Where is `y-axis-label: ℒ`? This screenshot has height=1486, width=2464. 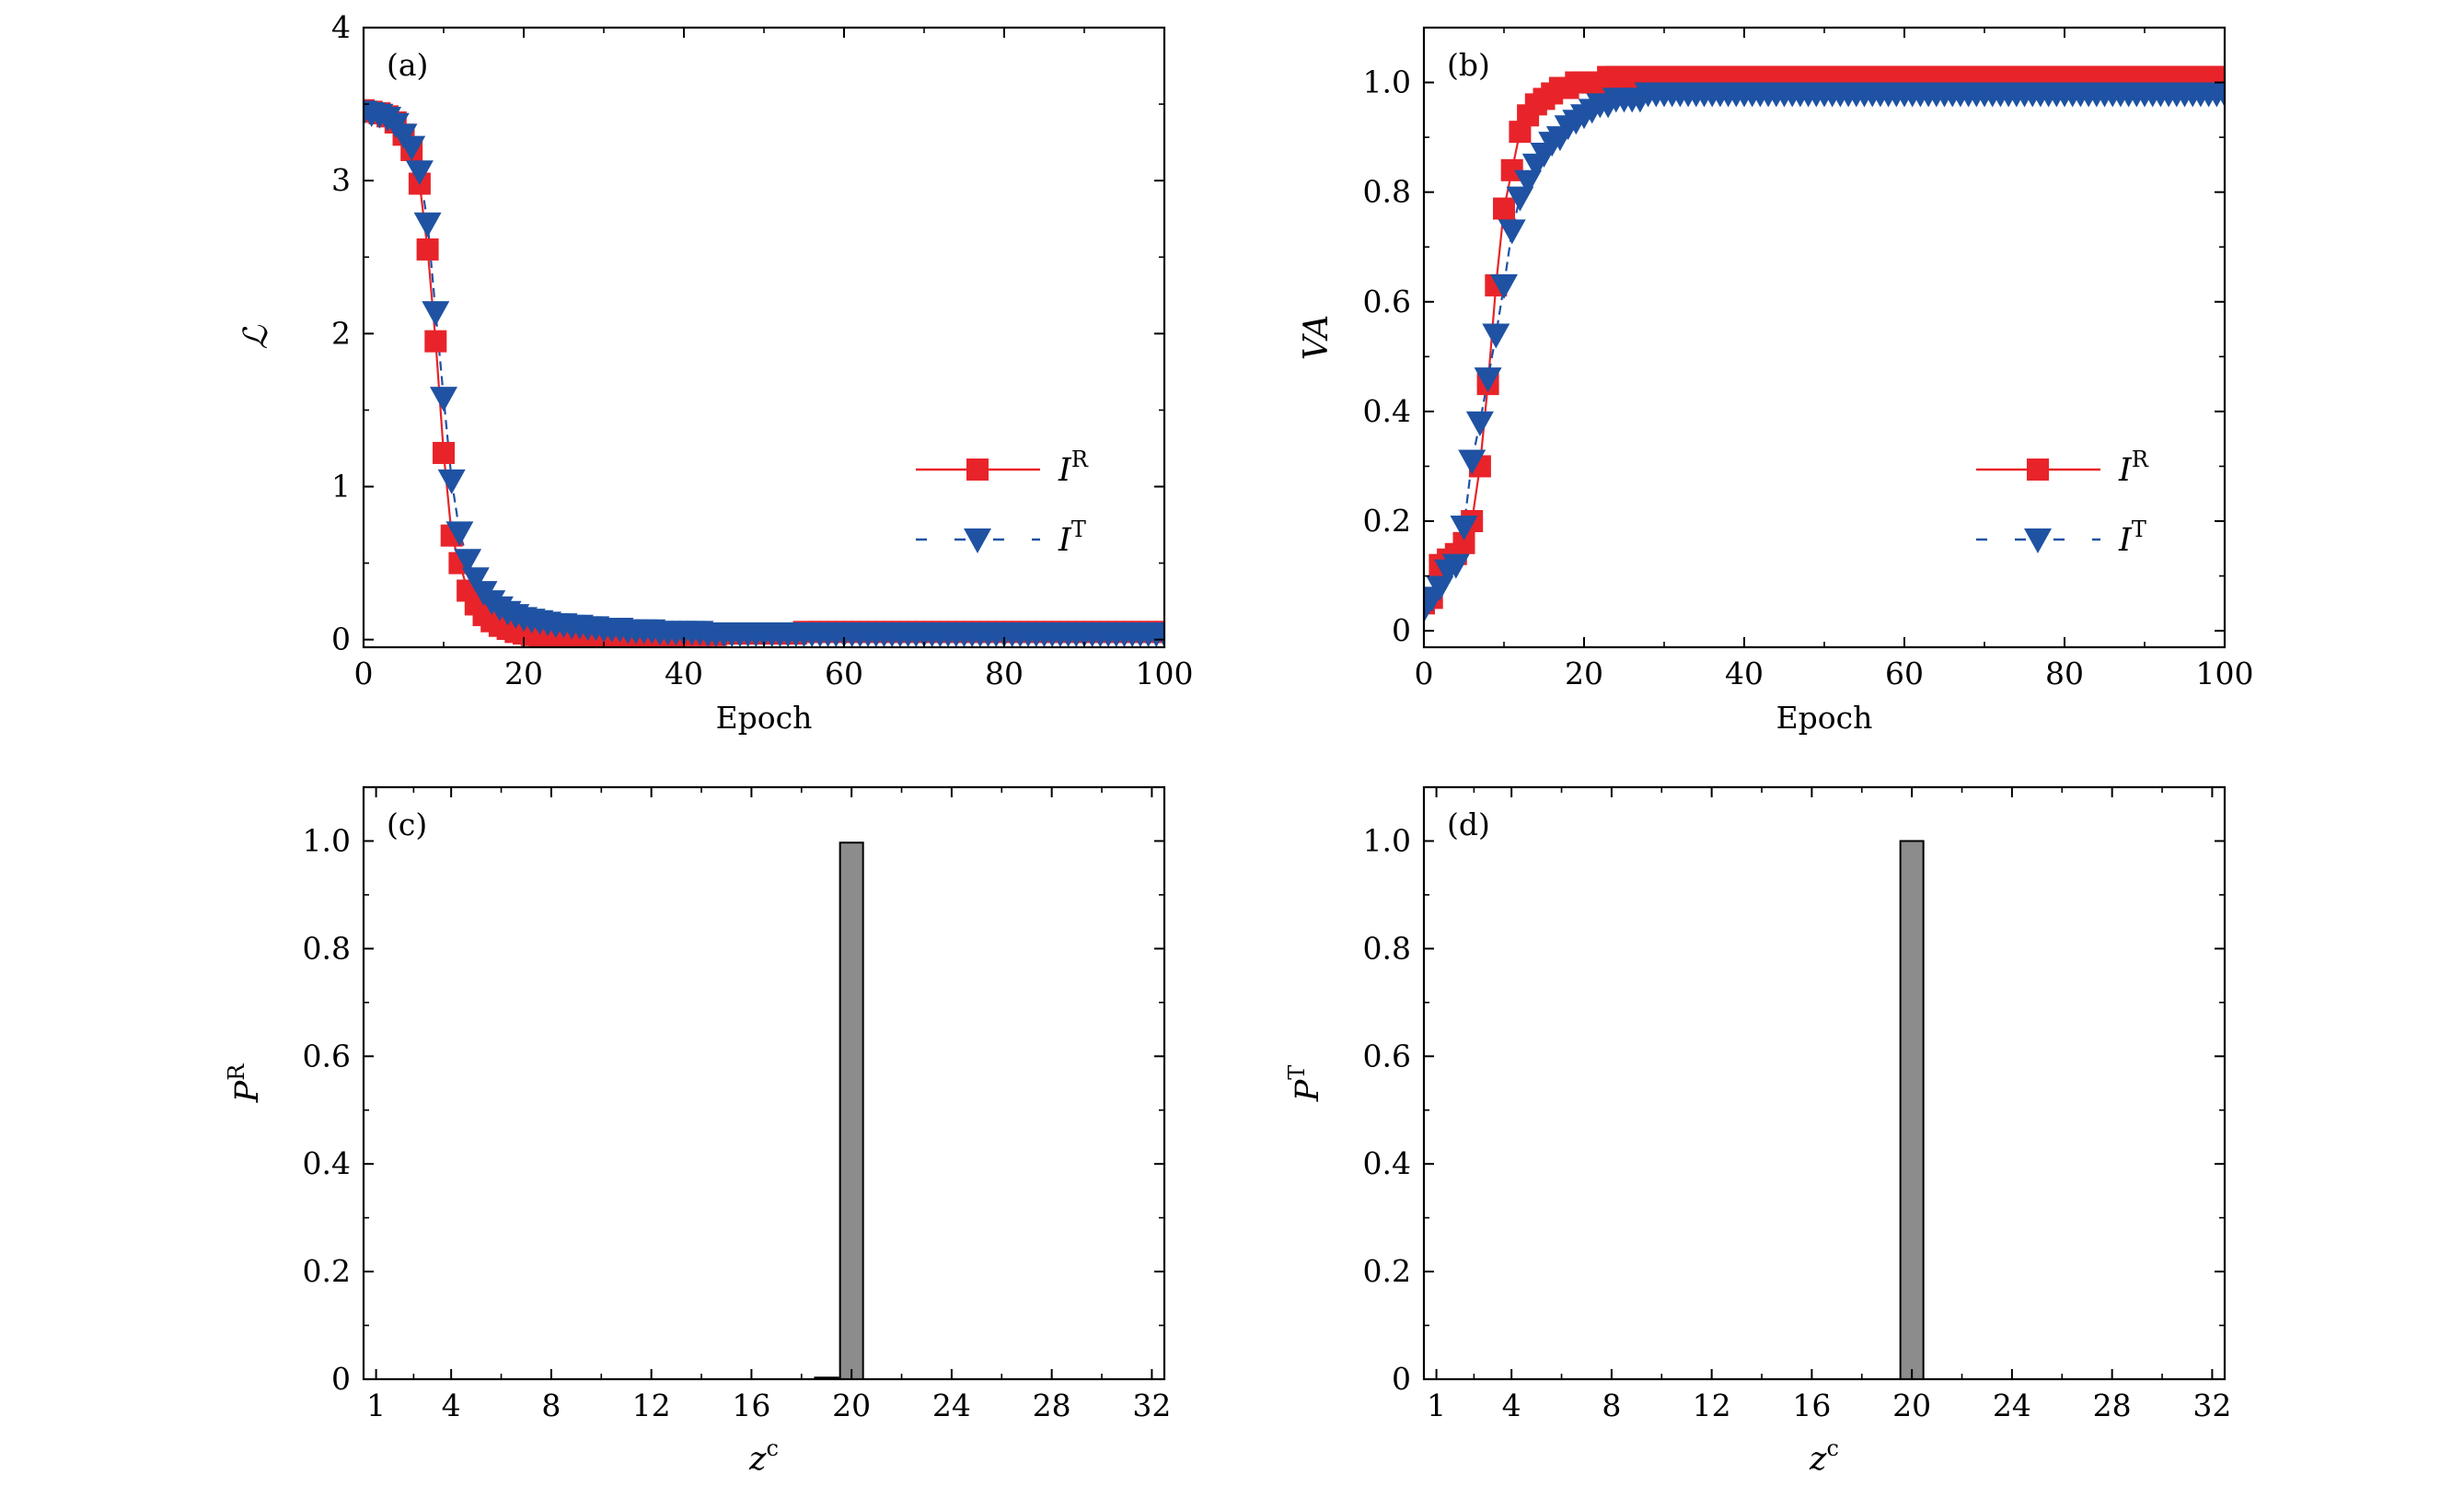 y-axis-label: ℒ is located at coordinates (256, 336).